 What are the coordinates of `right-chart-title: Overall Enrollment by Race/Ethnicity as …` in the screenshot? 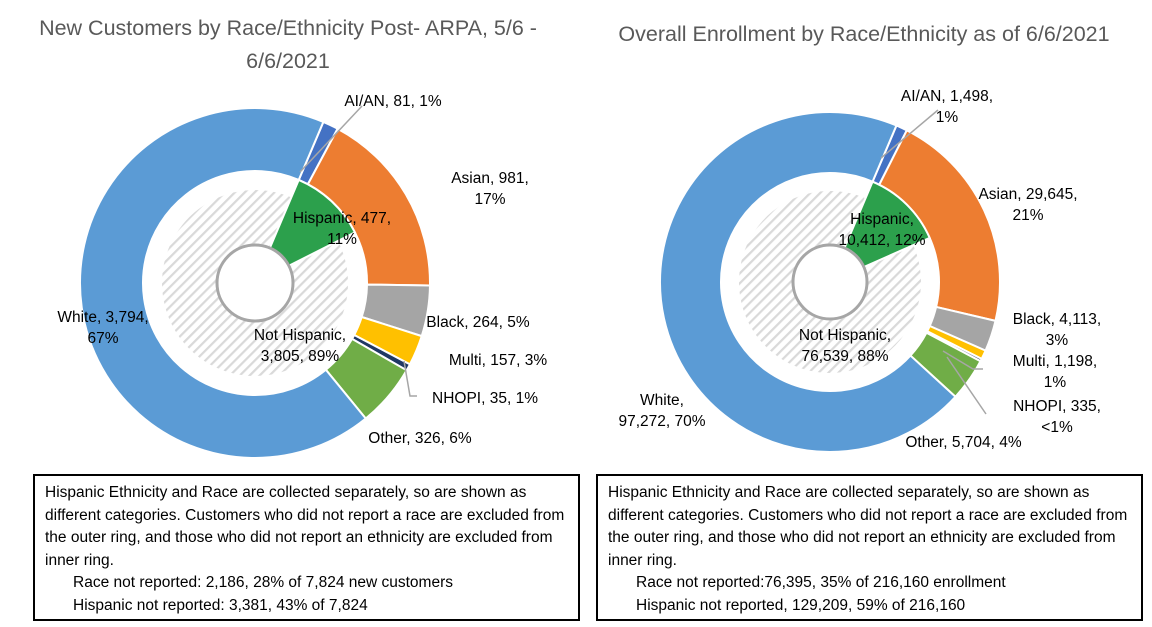 It's located at (864, 34).